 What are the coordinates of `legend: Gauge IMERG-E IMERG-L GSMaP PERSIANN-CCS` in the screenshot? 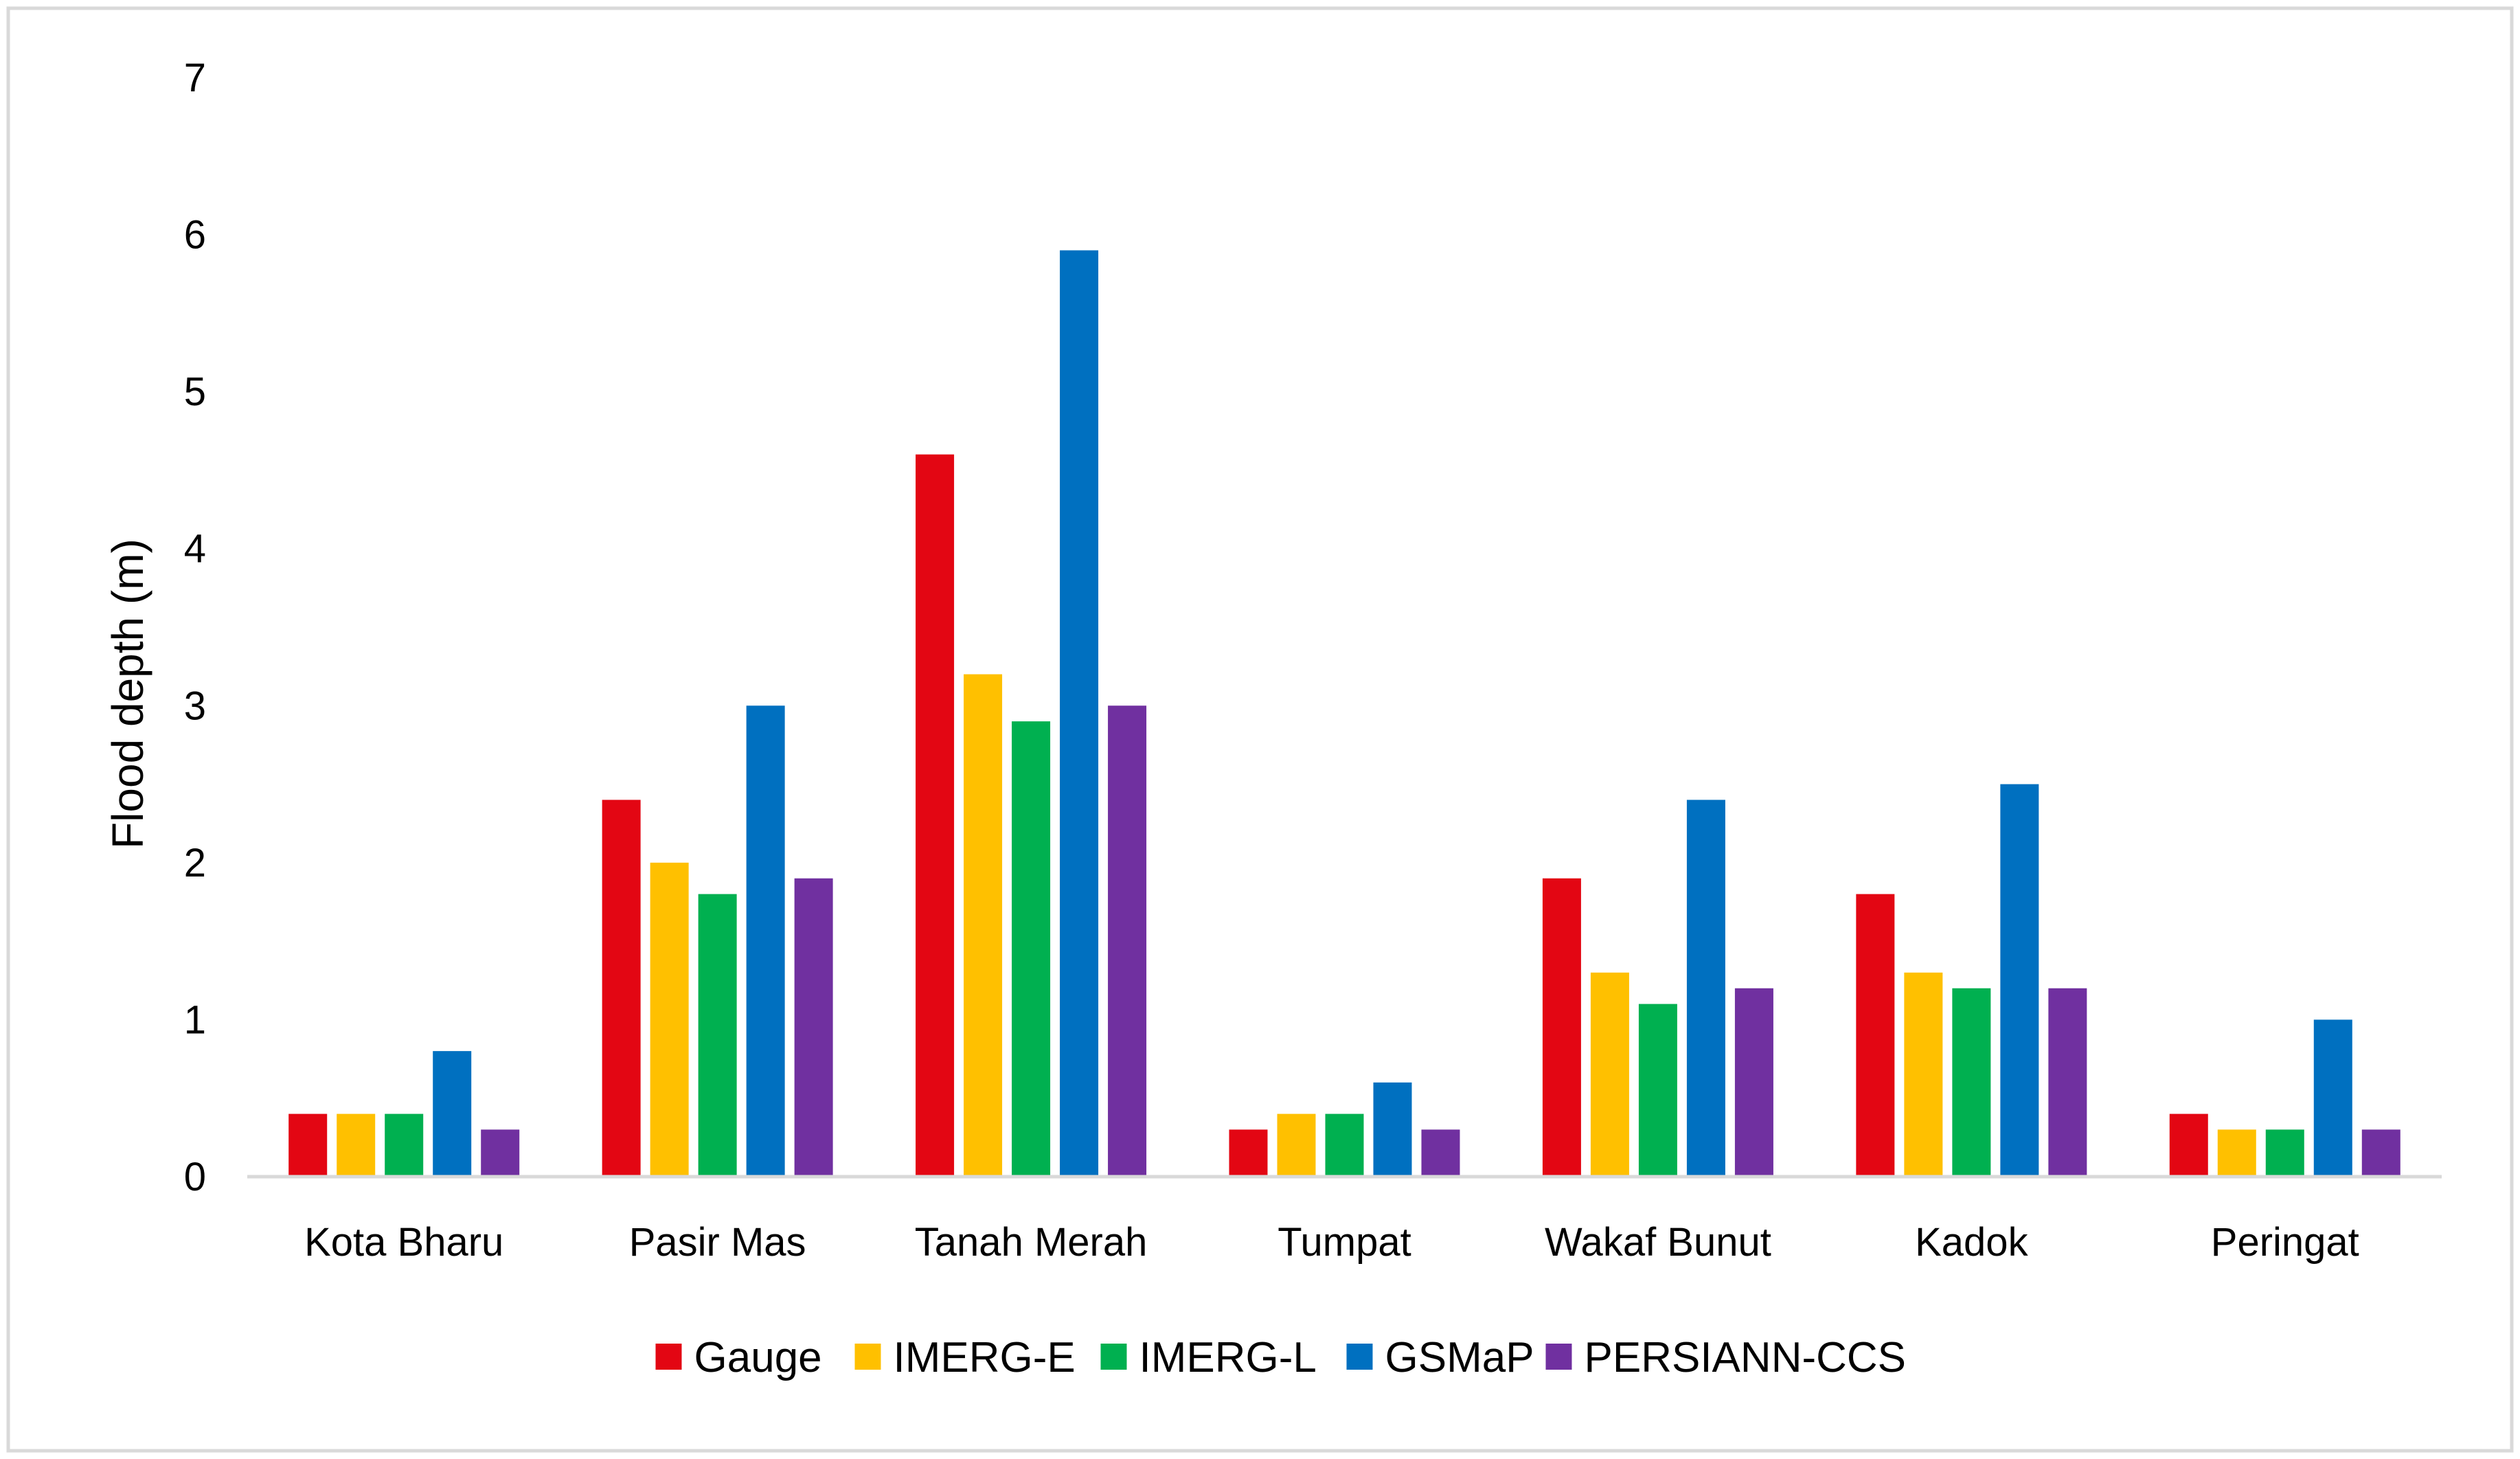 It's located at (1281, 1357).